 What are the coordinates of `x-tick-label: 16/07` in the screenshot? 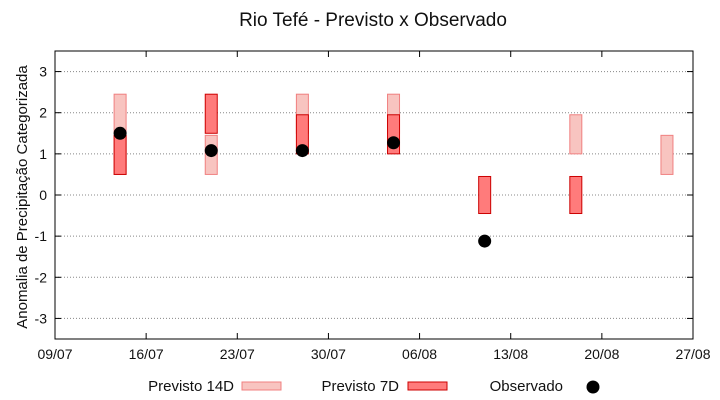 It's located at (146, 354).